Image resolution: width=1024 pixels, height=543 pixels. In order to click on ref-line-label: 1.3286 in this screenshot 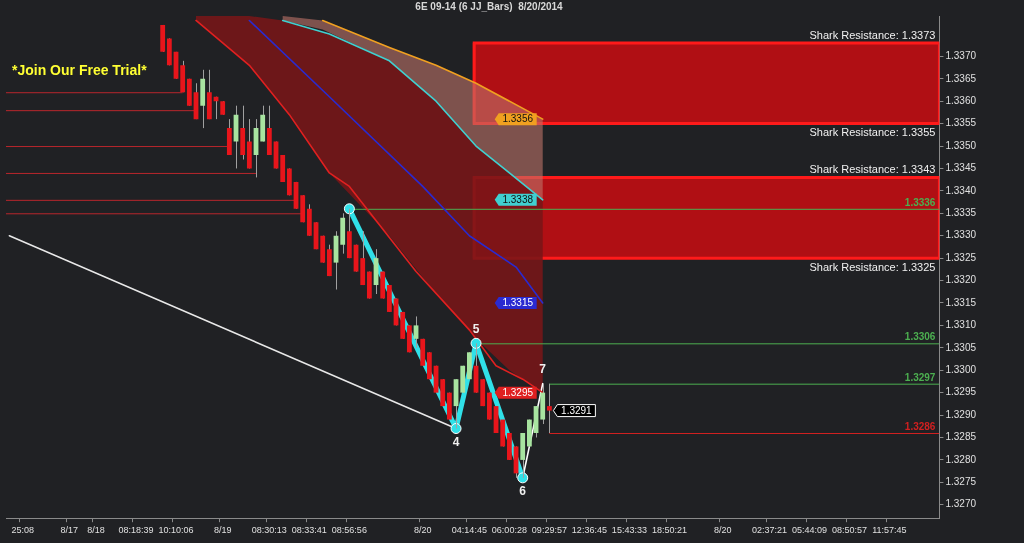, I will do `click(920, 427)`.